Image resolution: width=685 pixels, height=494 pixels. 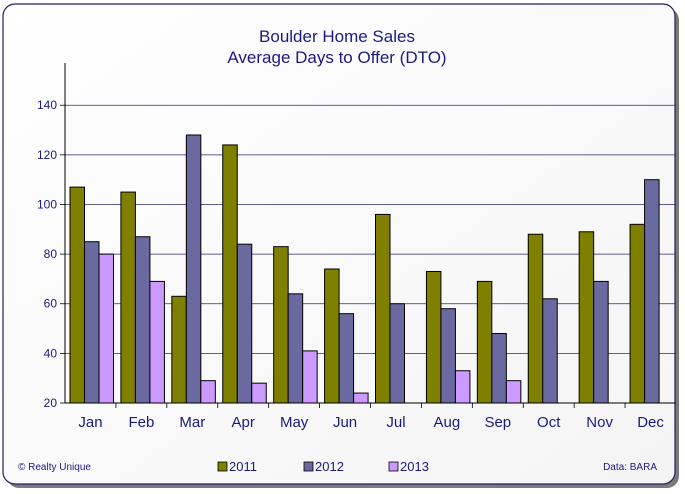 What do you see at coordinates (549, 422) in the screenshot?
I see `x-tick-label: Oct` at bounding box center [549, 422].